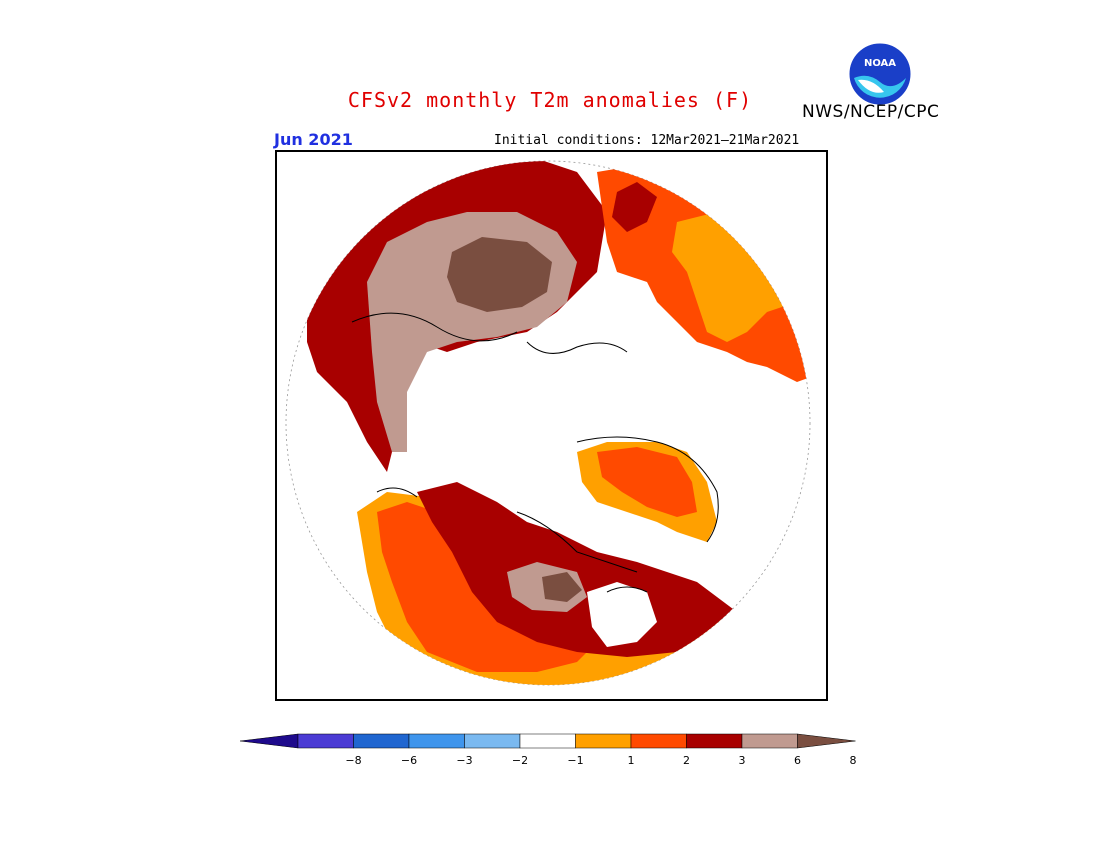 This screenshot has width=1100, height=850. I want to click on anomaly-region-hudson, so click(622, 614).